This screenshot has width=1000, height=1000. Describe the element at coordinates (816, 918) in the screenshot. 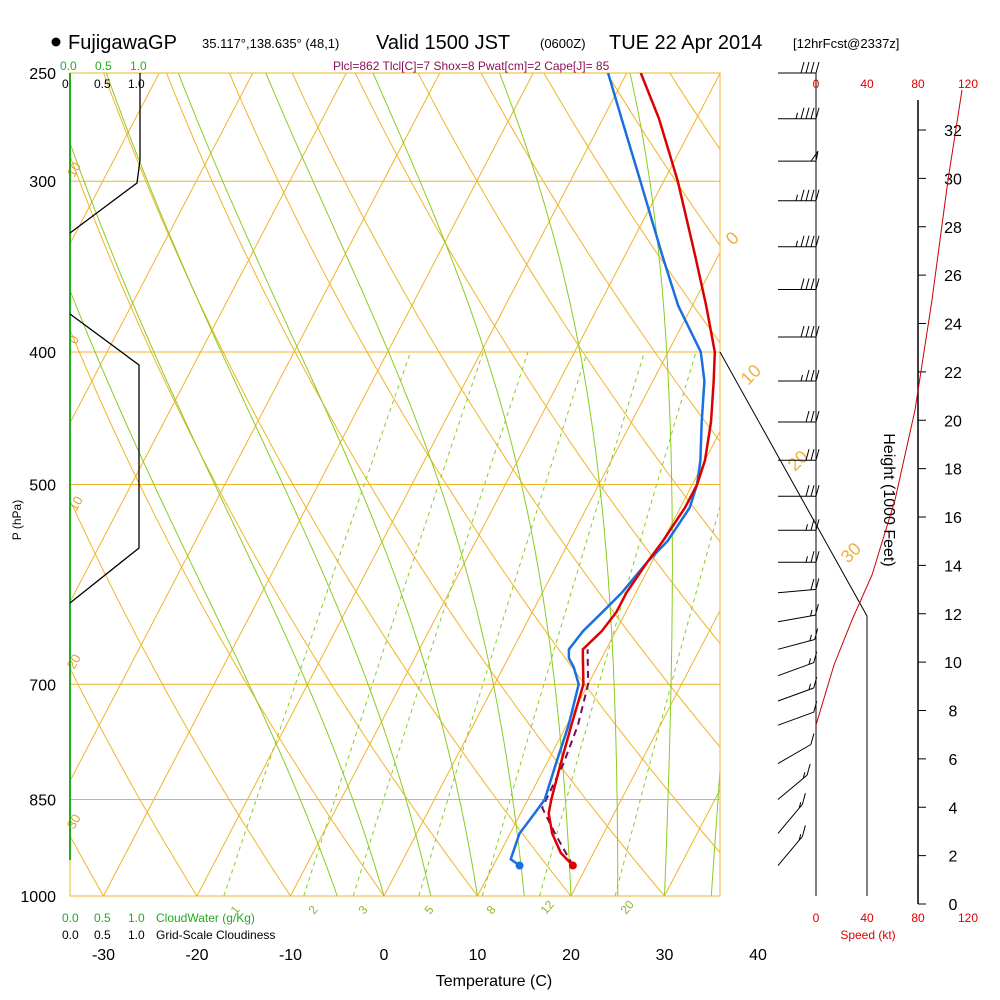

I see `wind-speed-bottom-tick: 0` at that location.